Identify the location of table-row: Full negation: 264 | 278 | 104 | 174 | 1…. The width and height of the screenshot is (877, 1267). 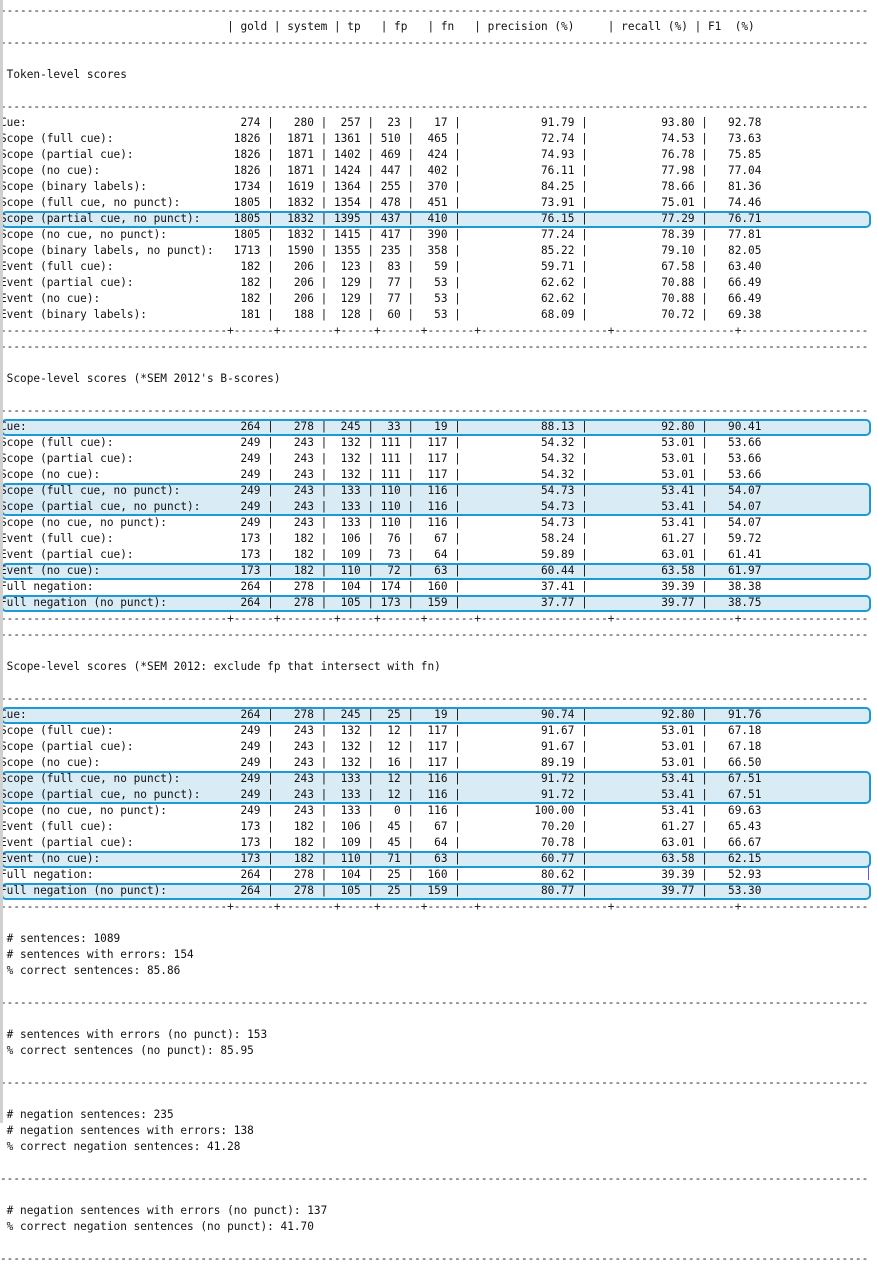
(381, 586).